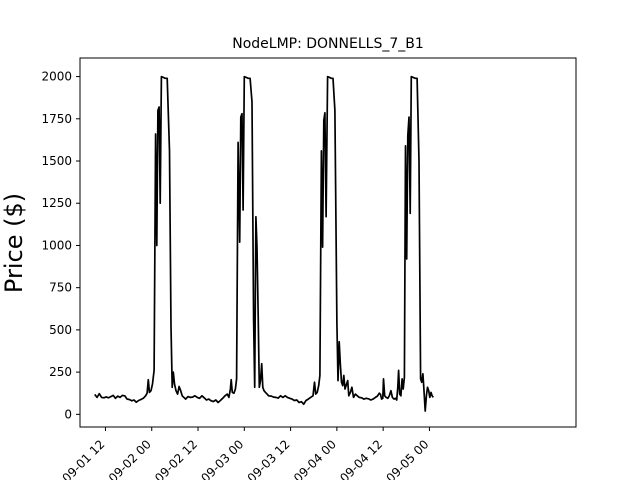  Describe the element at coordinates (60, 288) in the screenshot. I see `y-tick-label: 750` at that location.